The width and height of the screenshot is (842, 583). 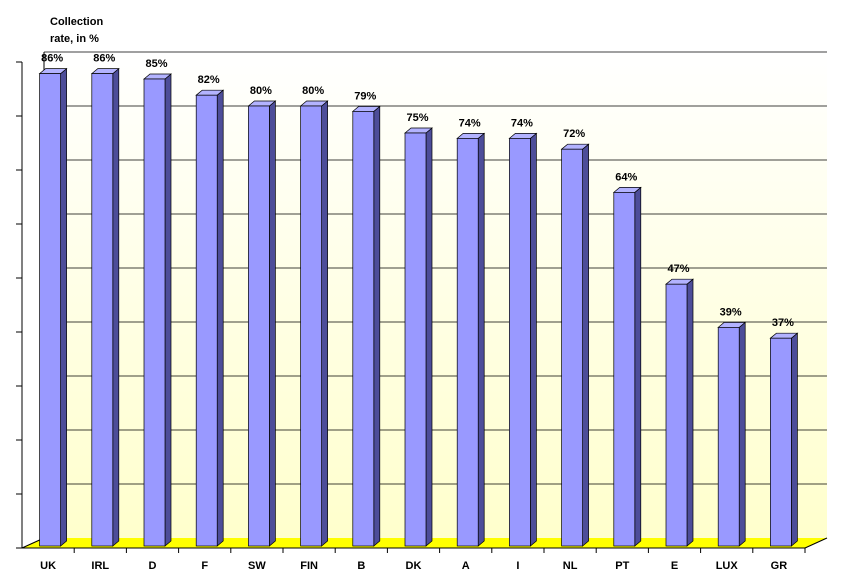 I want to click on x-tick-label: NL, so click(x=570, y=566).